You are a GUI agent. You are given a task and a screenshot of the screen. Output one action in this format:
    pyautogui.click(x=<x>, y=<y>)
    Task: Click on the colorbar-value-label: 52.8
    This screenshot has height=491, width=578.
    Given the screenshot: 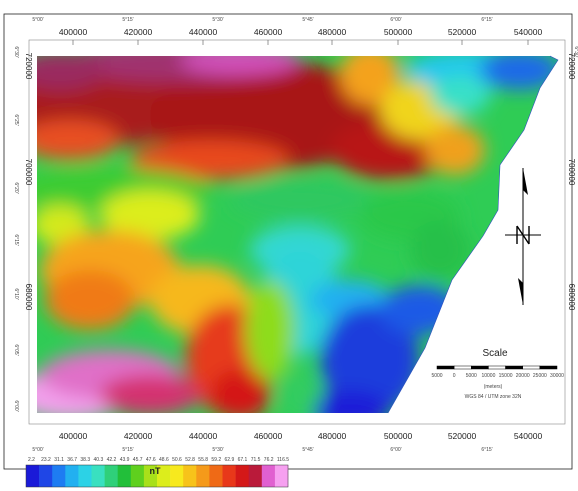 What is the action you would take?
    pyautogui.click(x=190, y=460)
    